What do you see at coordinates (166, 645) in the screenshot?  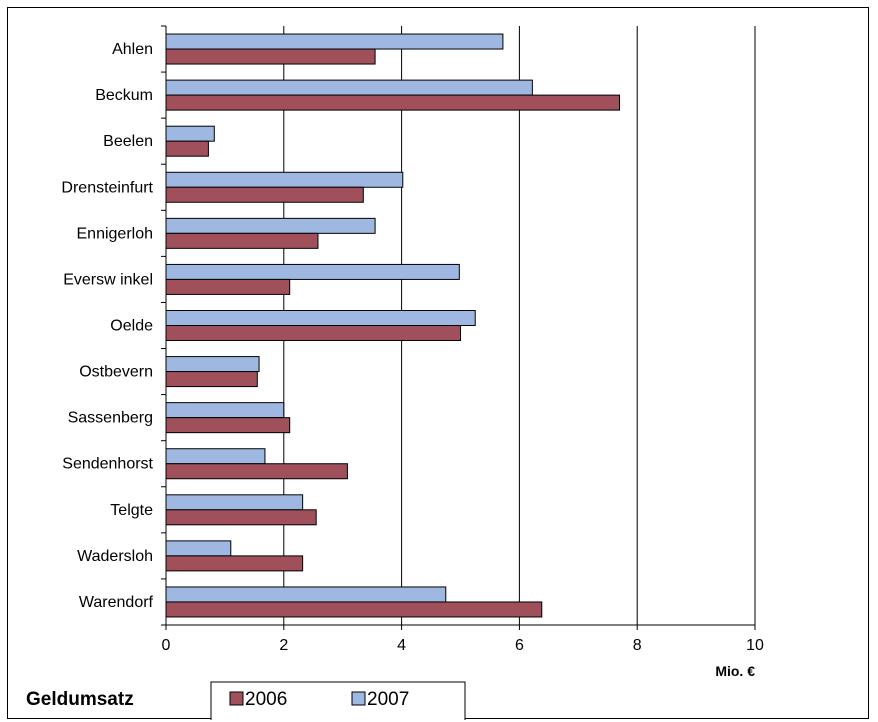 I see `x-tick-label-0: 0` at bounding box center [166, 645].